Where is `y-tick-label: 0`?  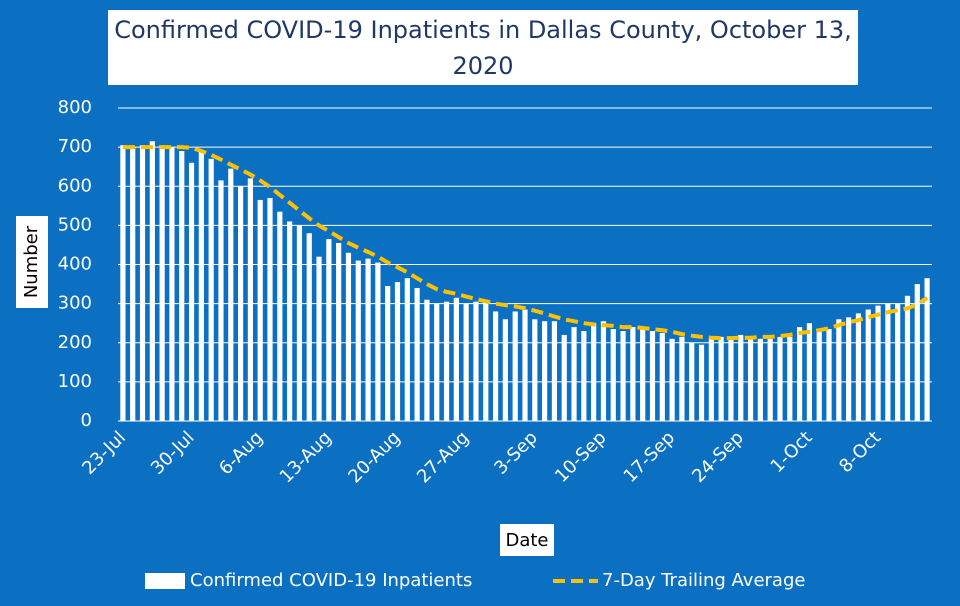
y-tick-label: 0 is located at coordinates (86, 420).